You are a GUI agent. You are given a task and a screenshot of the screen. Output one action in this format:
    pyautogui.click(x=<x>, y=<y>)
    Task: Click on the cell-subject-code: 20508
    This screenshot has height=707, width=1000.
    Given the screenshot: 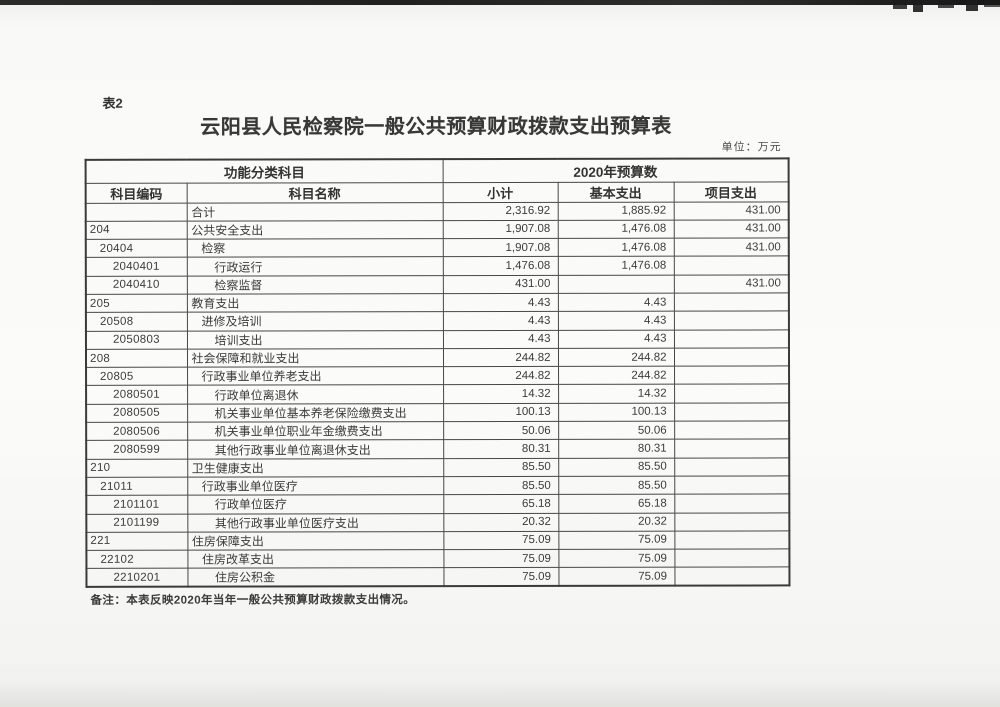 What is the action you would take?
    pyautogui.click(x=136, y=321)
    